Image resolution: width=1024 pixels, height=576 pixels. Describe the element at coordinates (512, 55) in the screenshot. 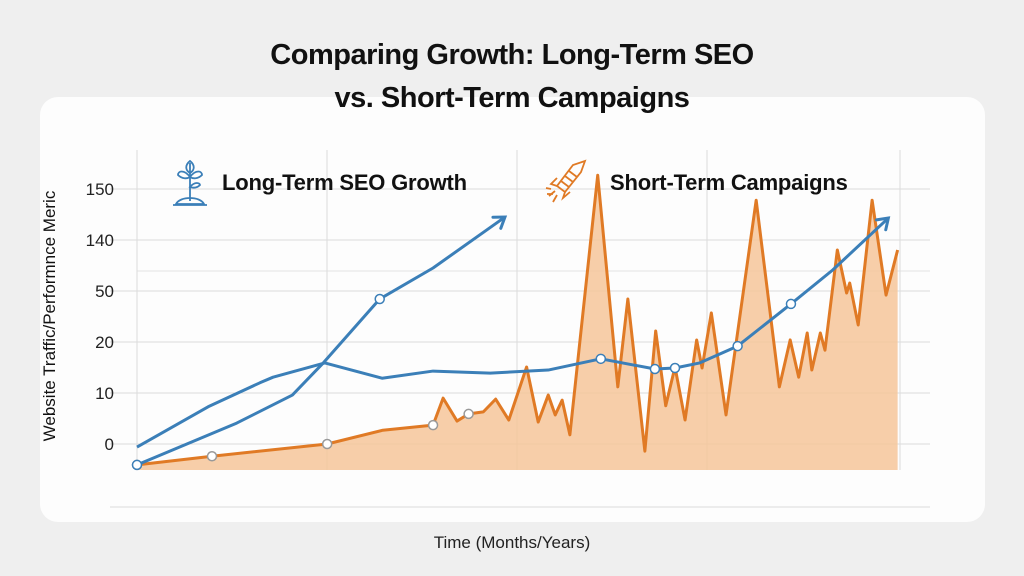

I see `chart-title-line-1: Comparing Growth: Long-Term SEO` at that location.